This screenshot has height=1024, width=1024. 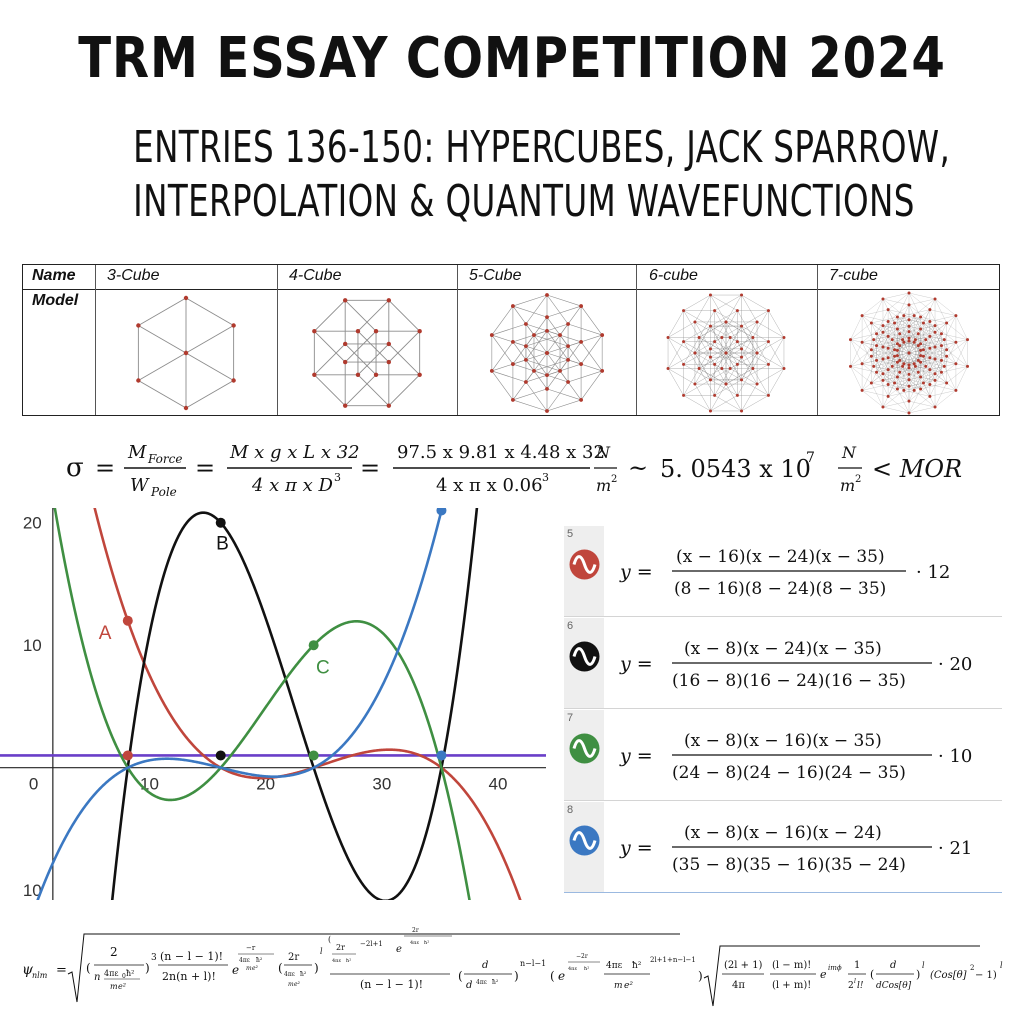 What do you see at coordinates (316, 968) in the screenshot?
I see `paren: )` at bounding box center [316, 968].